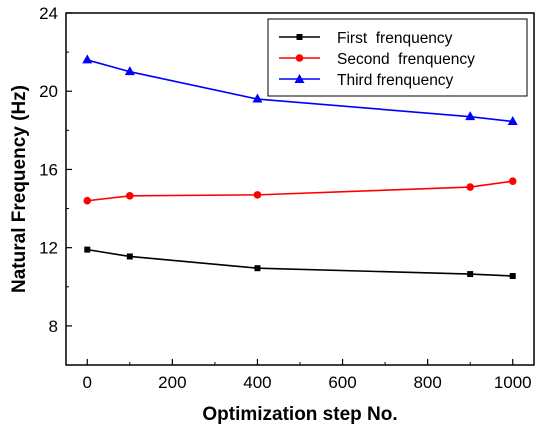 The height and width of the screenshot is (435, 550). What do you see at coordinates (406, 59) in the screenshot?
I see `legend-label-second: Second frenquency` at bounding box center [406, 59].